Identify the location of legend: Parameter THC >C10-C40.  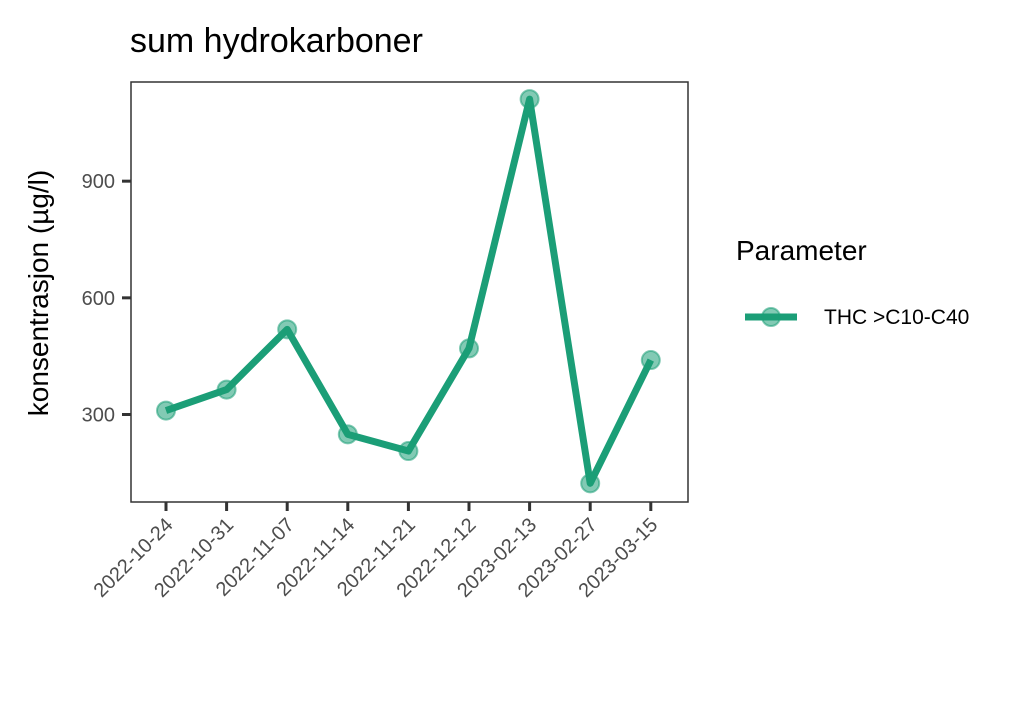
(852, 282).